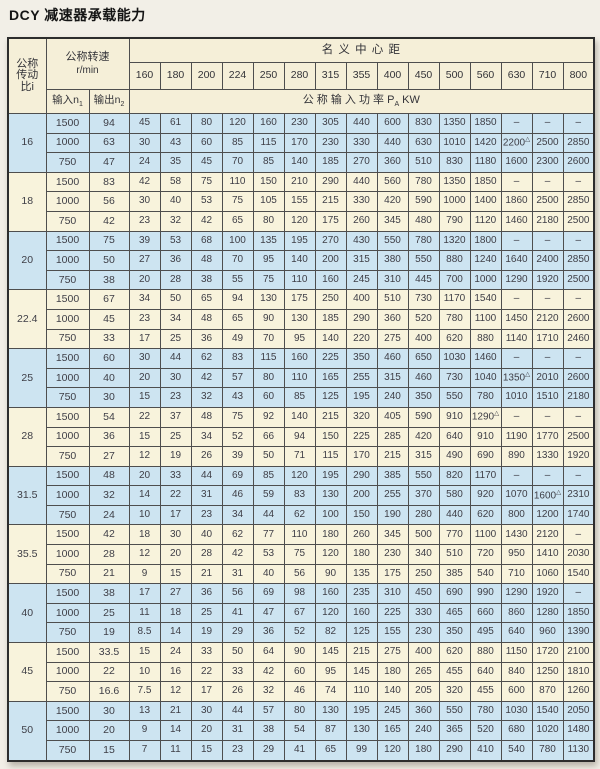  Describe the element at coordinates (423, 143) in the screenshot. I see `power-cell: 630` at that location.